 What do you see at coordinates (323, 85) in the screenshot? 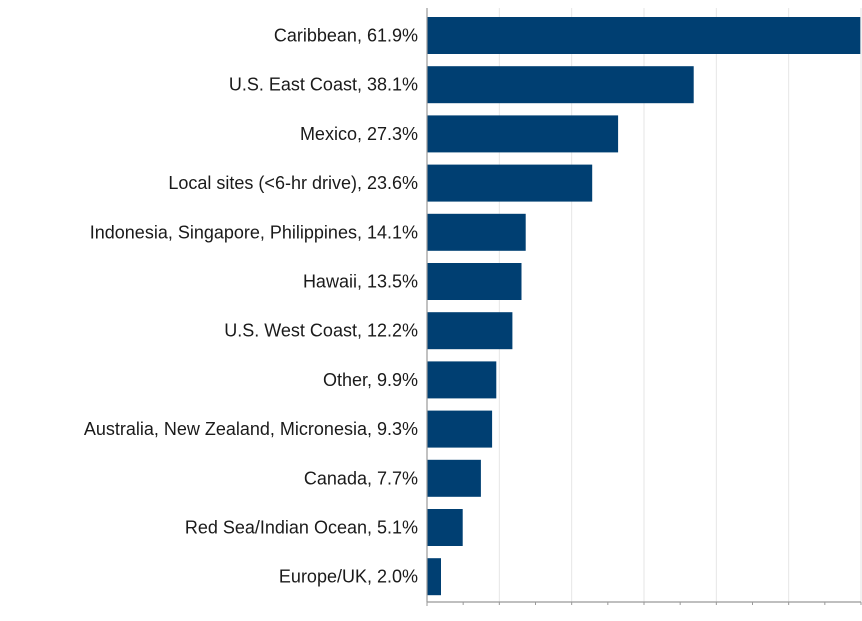
I see `category-label: U.S. East Coast, 38.1%` at bounding box center [323, 85].